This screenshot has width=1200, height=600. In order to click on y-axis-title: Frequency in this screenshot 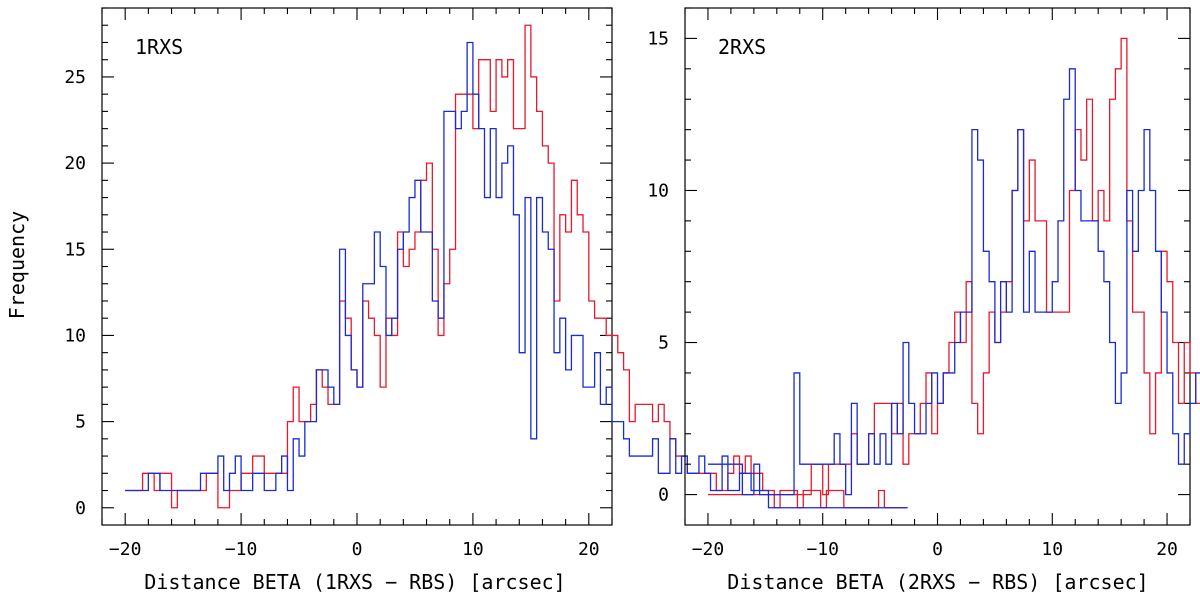, I will do `click(17, 265)`.